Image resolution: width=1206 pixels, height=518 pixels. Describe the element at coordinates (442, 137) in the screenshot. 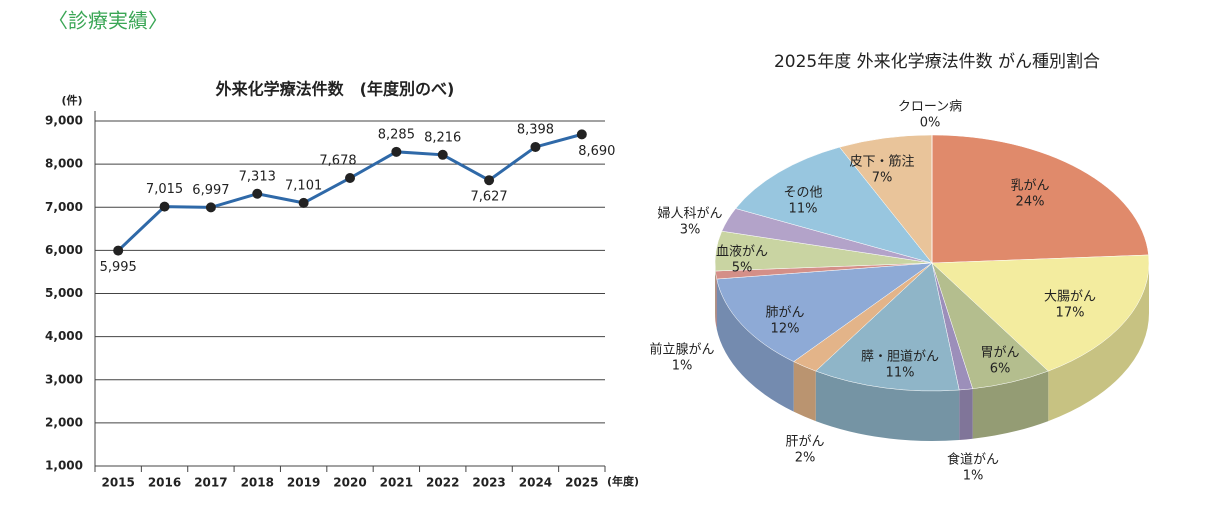

I see `value-label: 8,216` at that location.